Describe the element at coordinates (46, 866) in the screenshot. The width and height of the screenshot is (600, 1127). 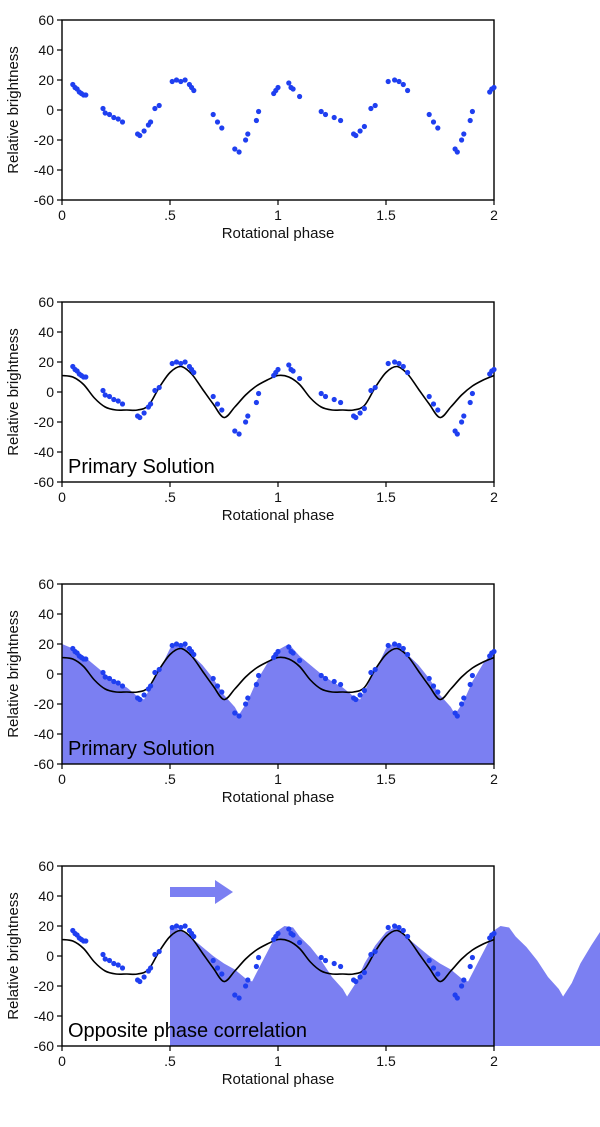
I see `y-tick-label: 60` at that location.